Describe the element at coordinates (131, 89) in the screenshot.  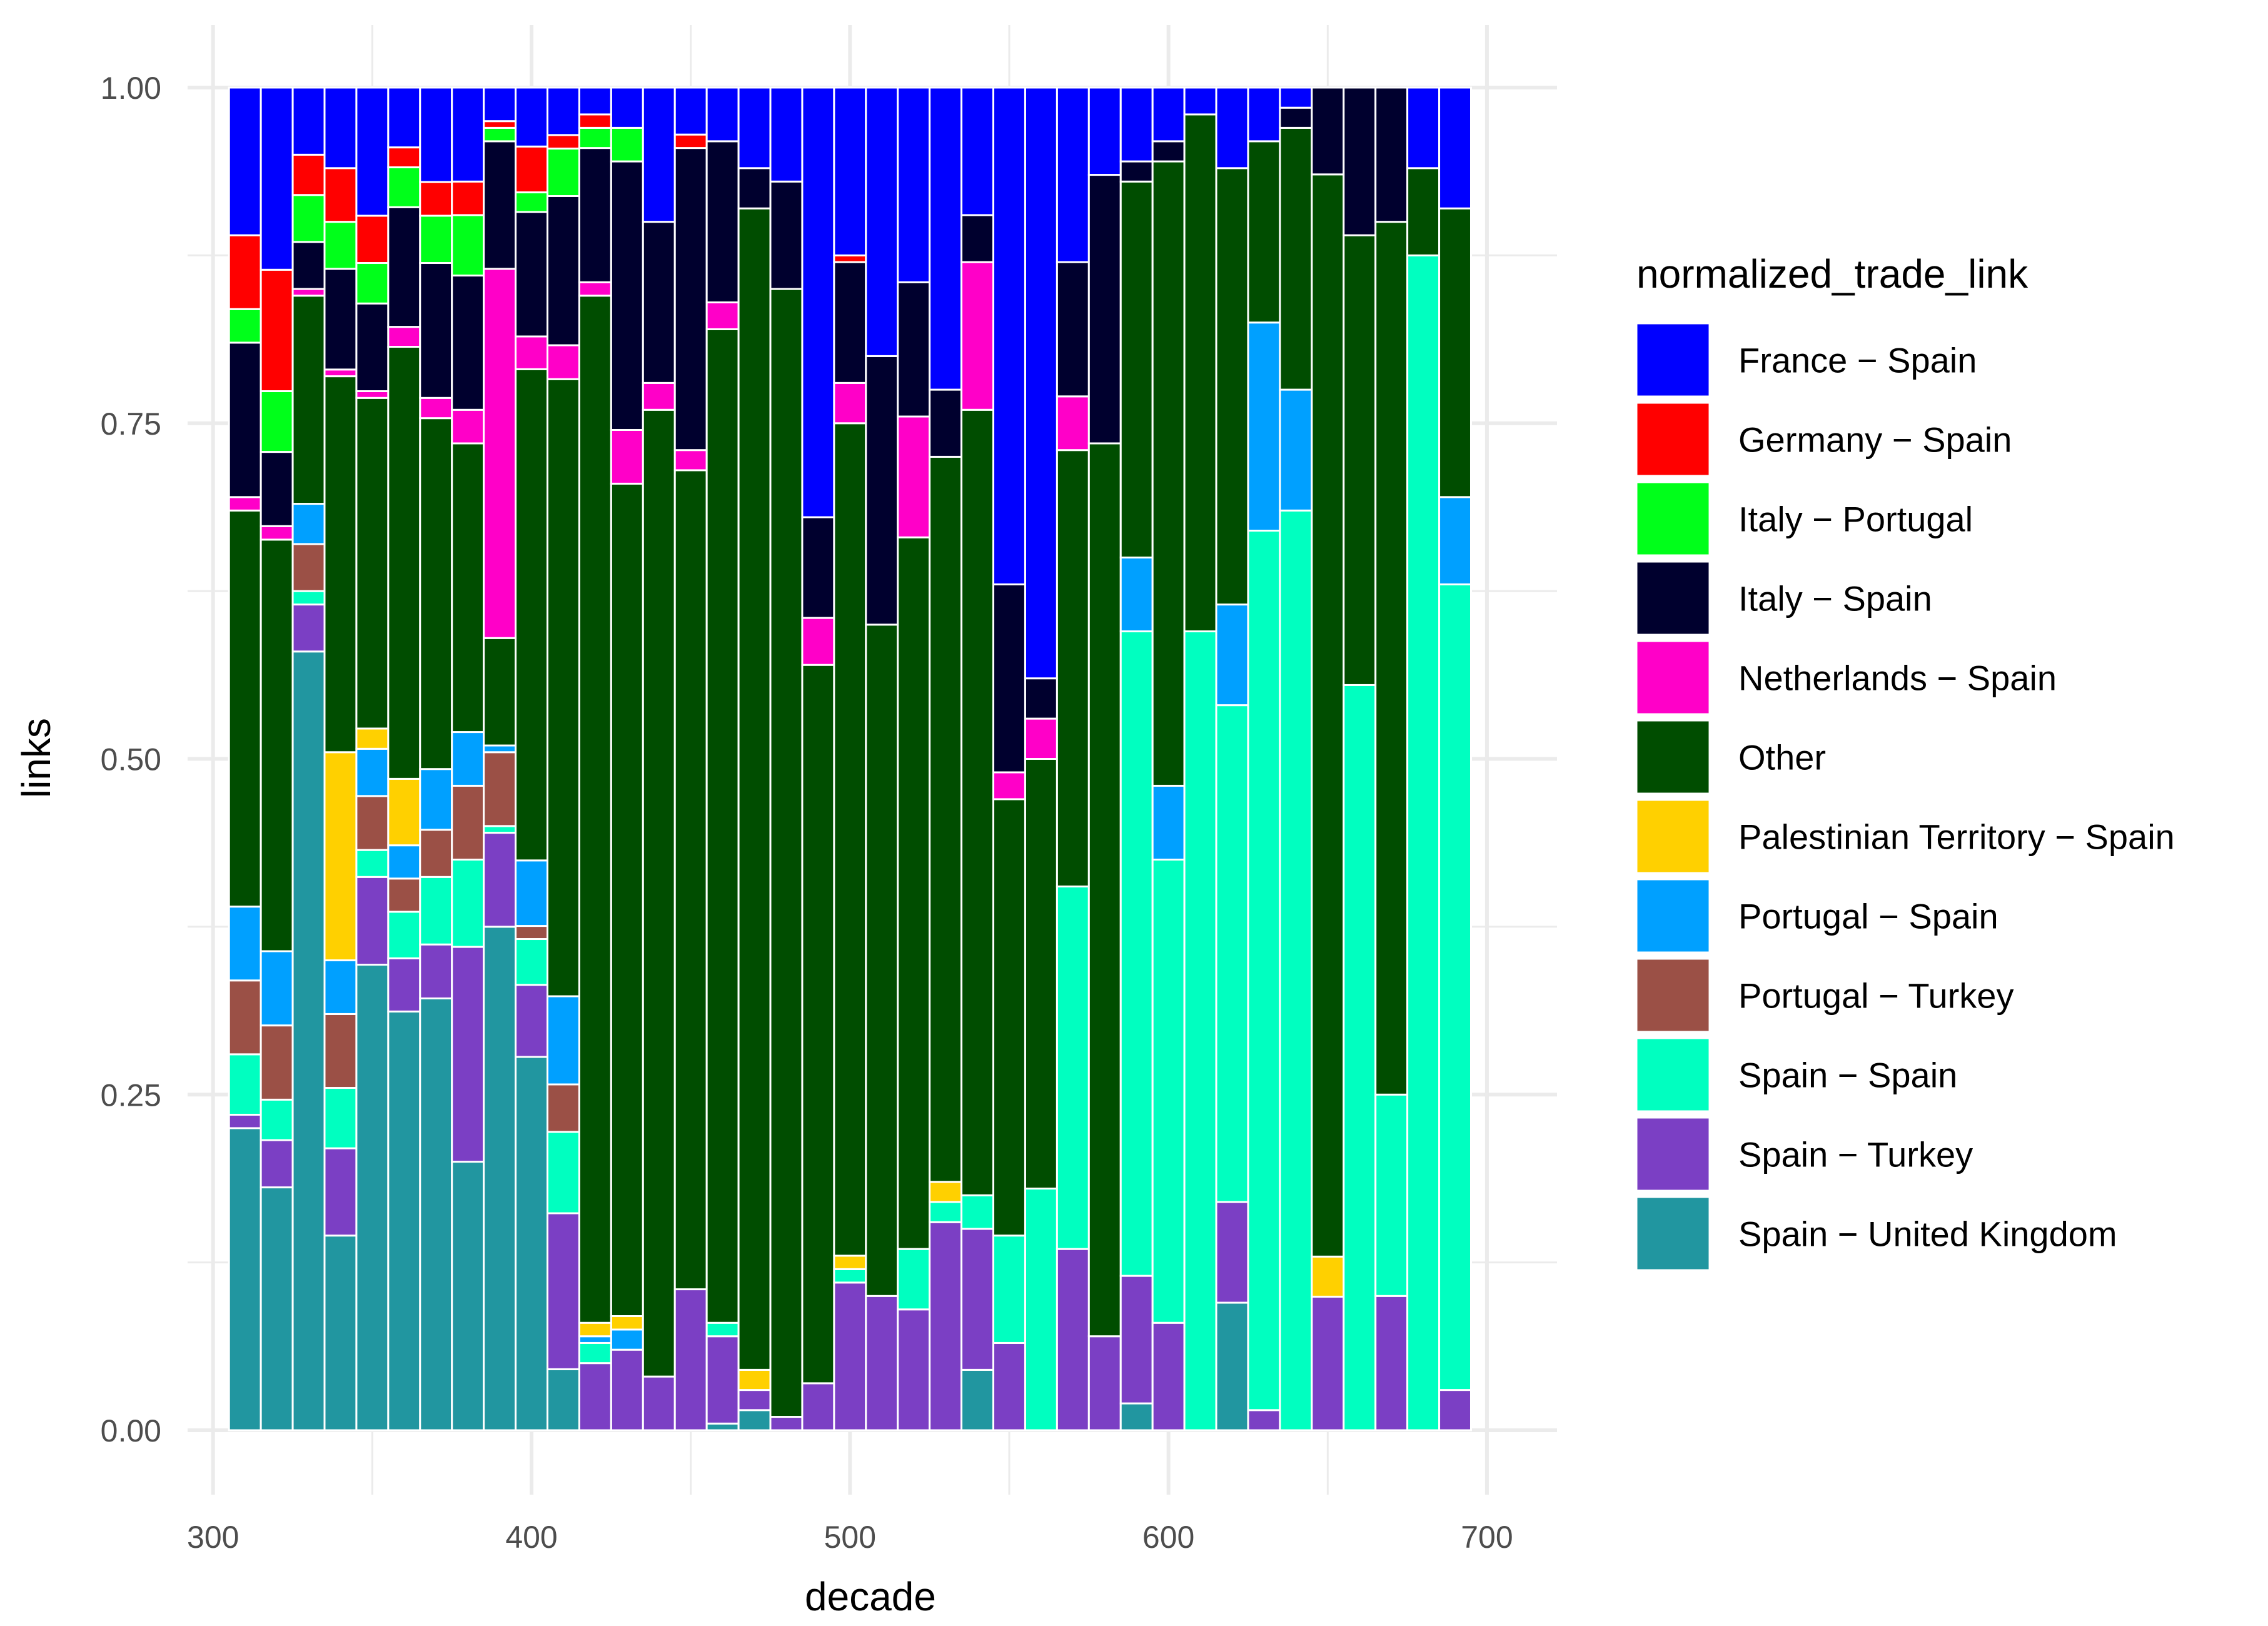
I see `y-tick-label: 1.00` at that location.